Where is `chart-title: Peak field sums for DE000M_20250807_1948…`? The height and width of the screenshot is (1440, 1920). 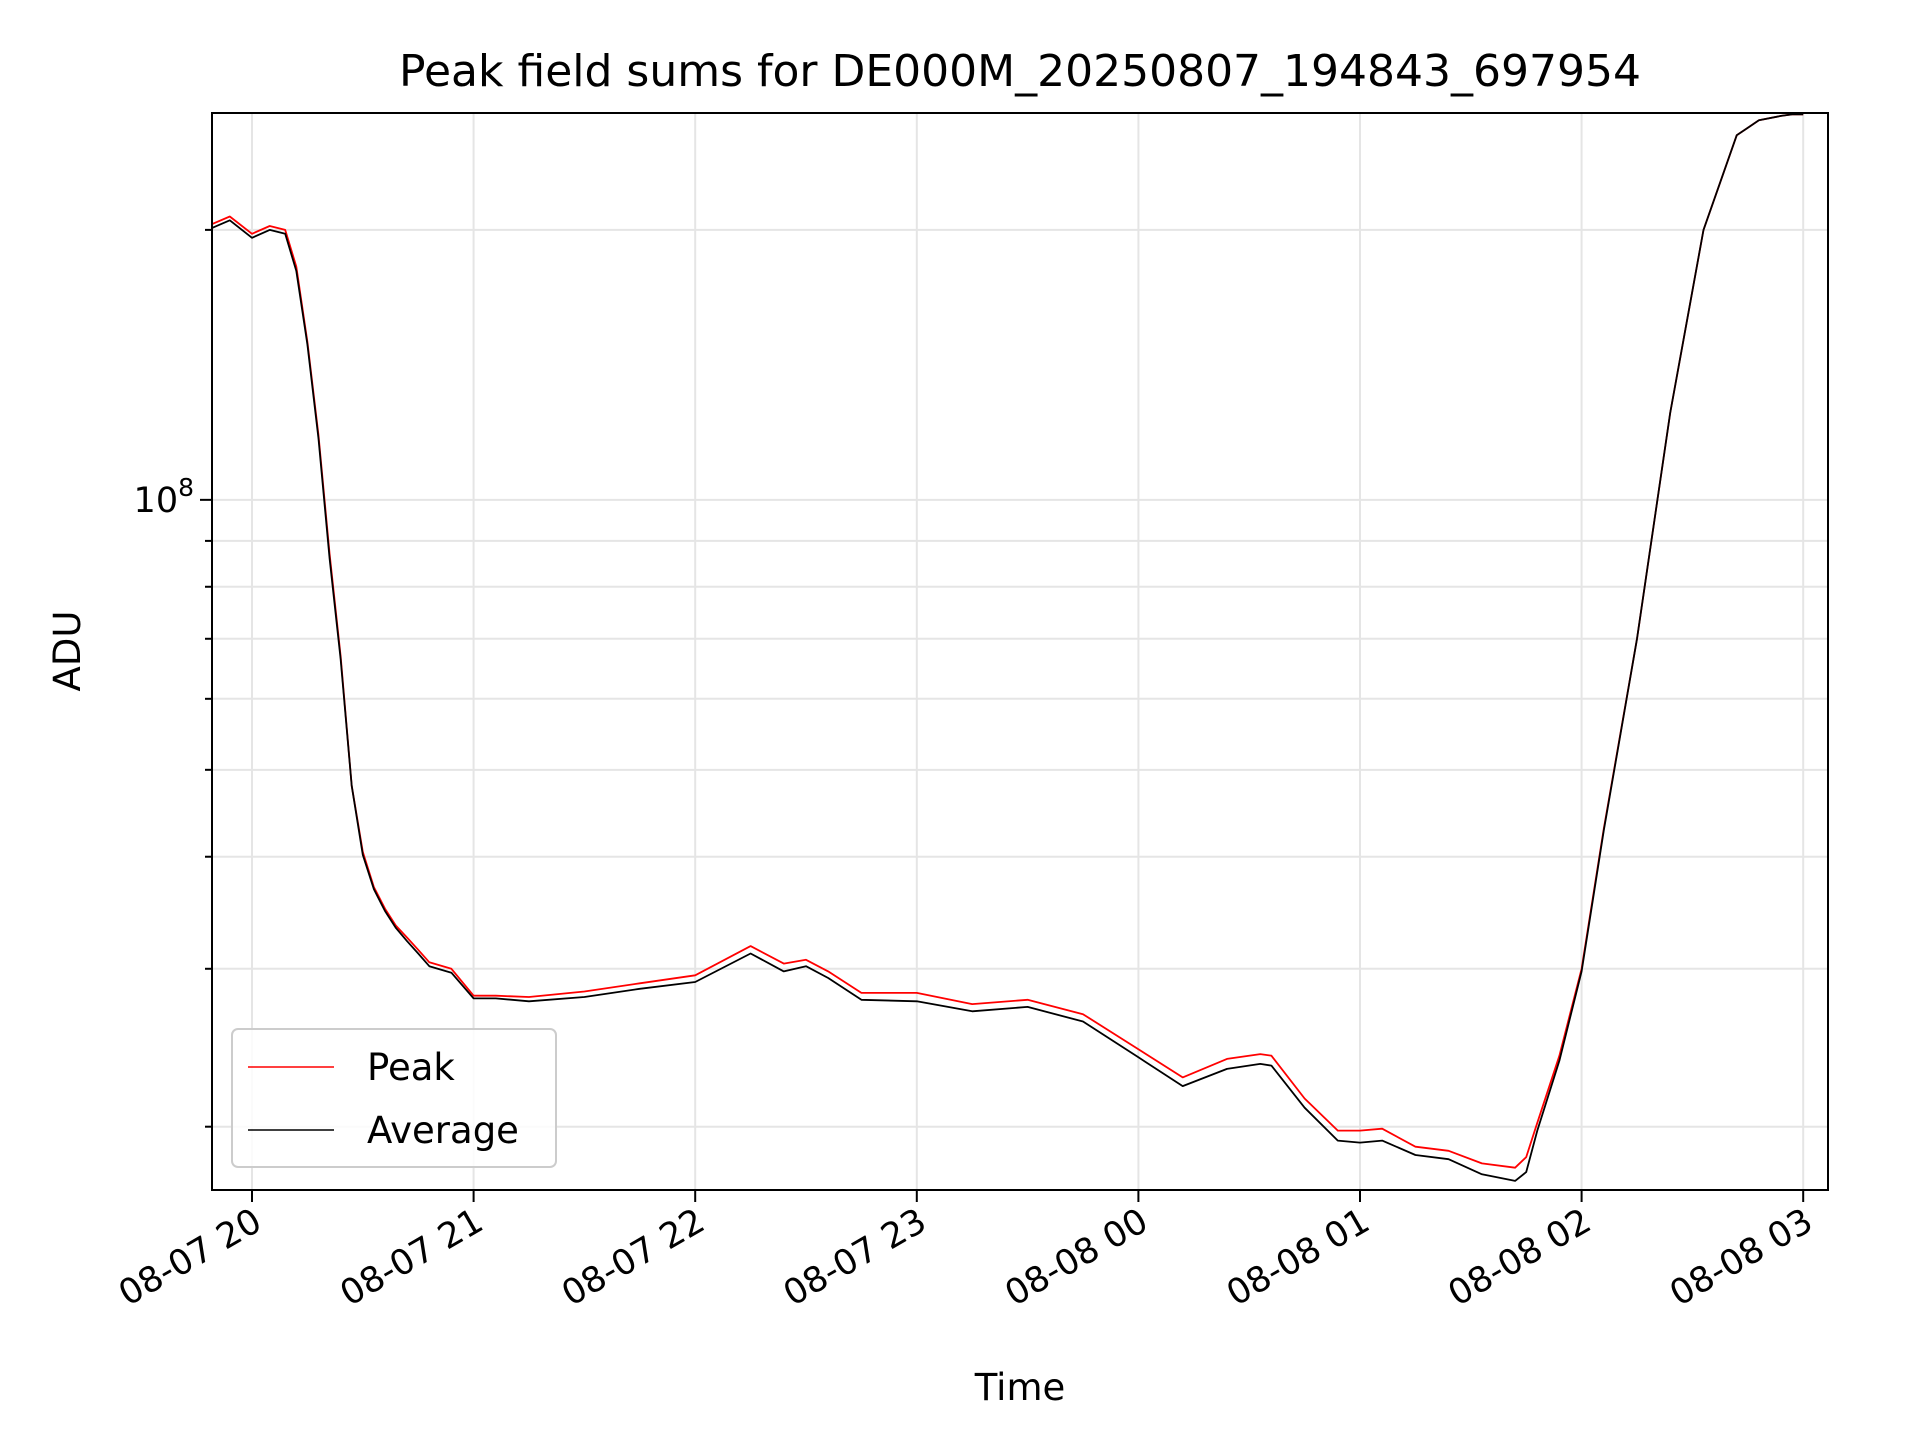
chart-title: Peak field sums for DE000M_20250807_1948… is located at coordinates (1020, 71).